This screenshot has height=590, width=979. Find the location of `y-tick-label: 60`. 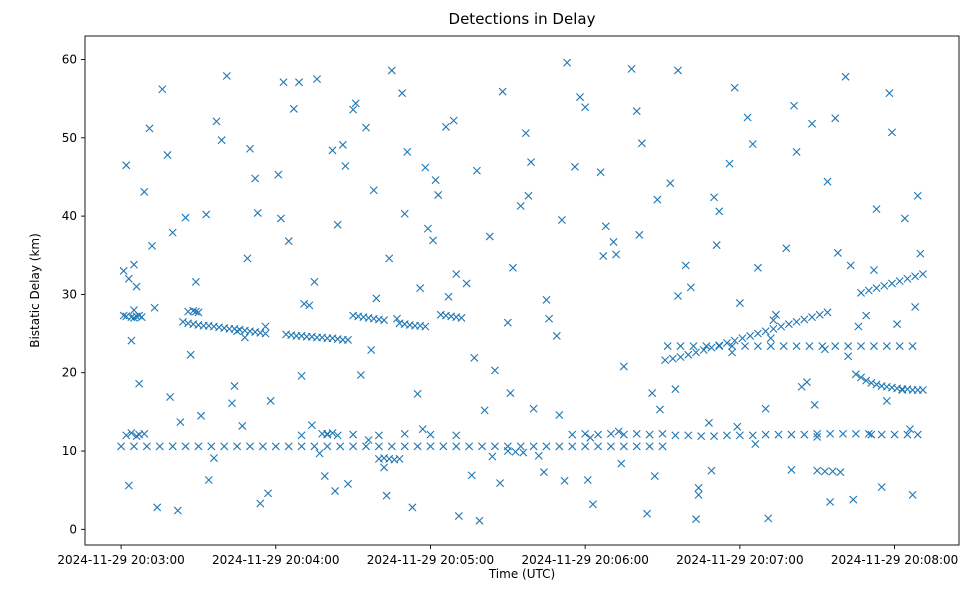

y-tick-label: 60 is located at coordinates (69, 59).